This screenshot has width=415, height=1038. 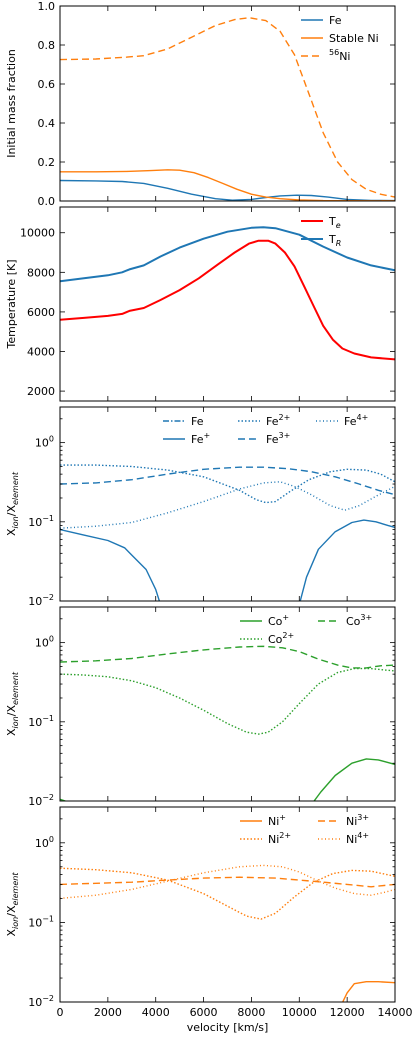 What do you see at coordinates (278, 420) in the screenshot?
I see `legend-label: Fe2+` at bounding box center [278, 420].